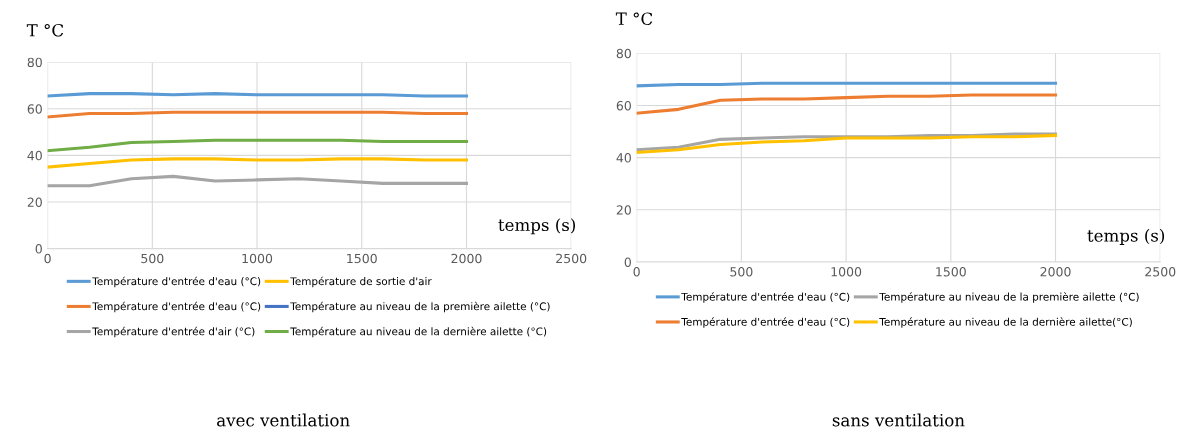 The width and height of the screenshot is (1190, 444). What do you see at coordinates (361, 282) in the screenshot?
I see `legend-label: Température de sortie d'air` at bounding box center [361, 282].